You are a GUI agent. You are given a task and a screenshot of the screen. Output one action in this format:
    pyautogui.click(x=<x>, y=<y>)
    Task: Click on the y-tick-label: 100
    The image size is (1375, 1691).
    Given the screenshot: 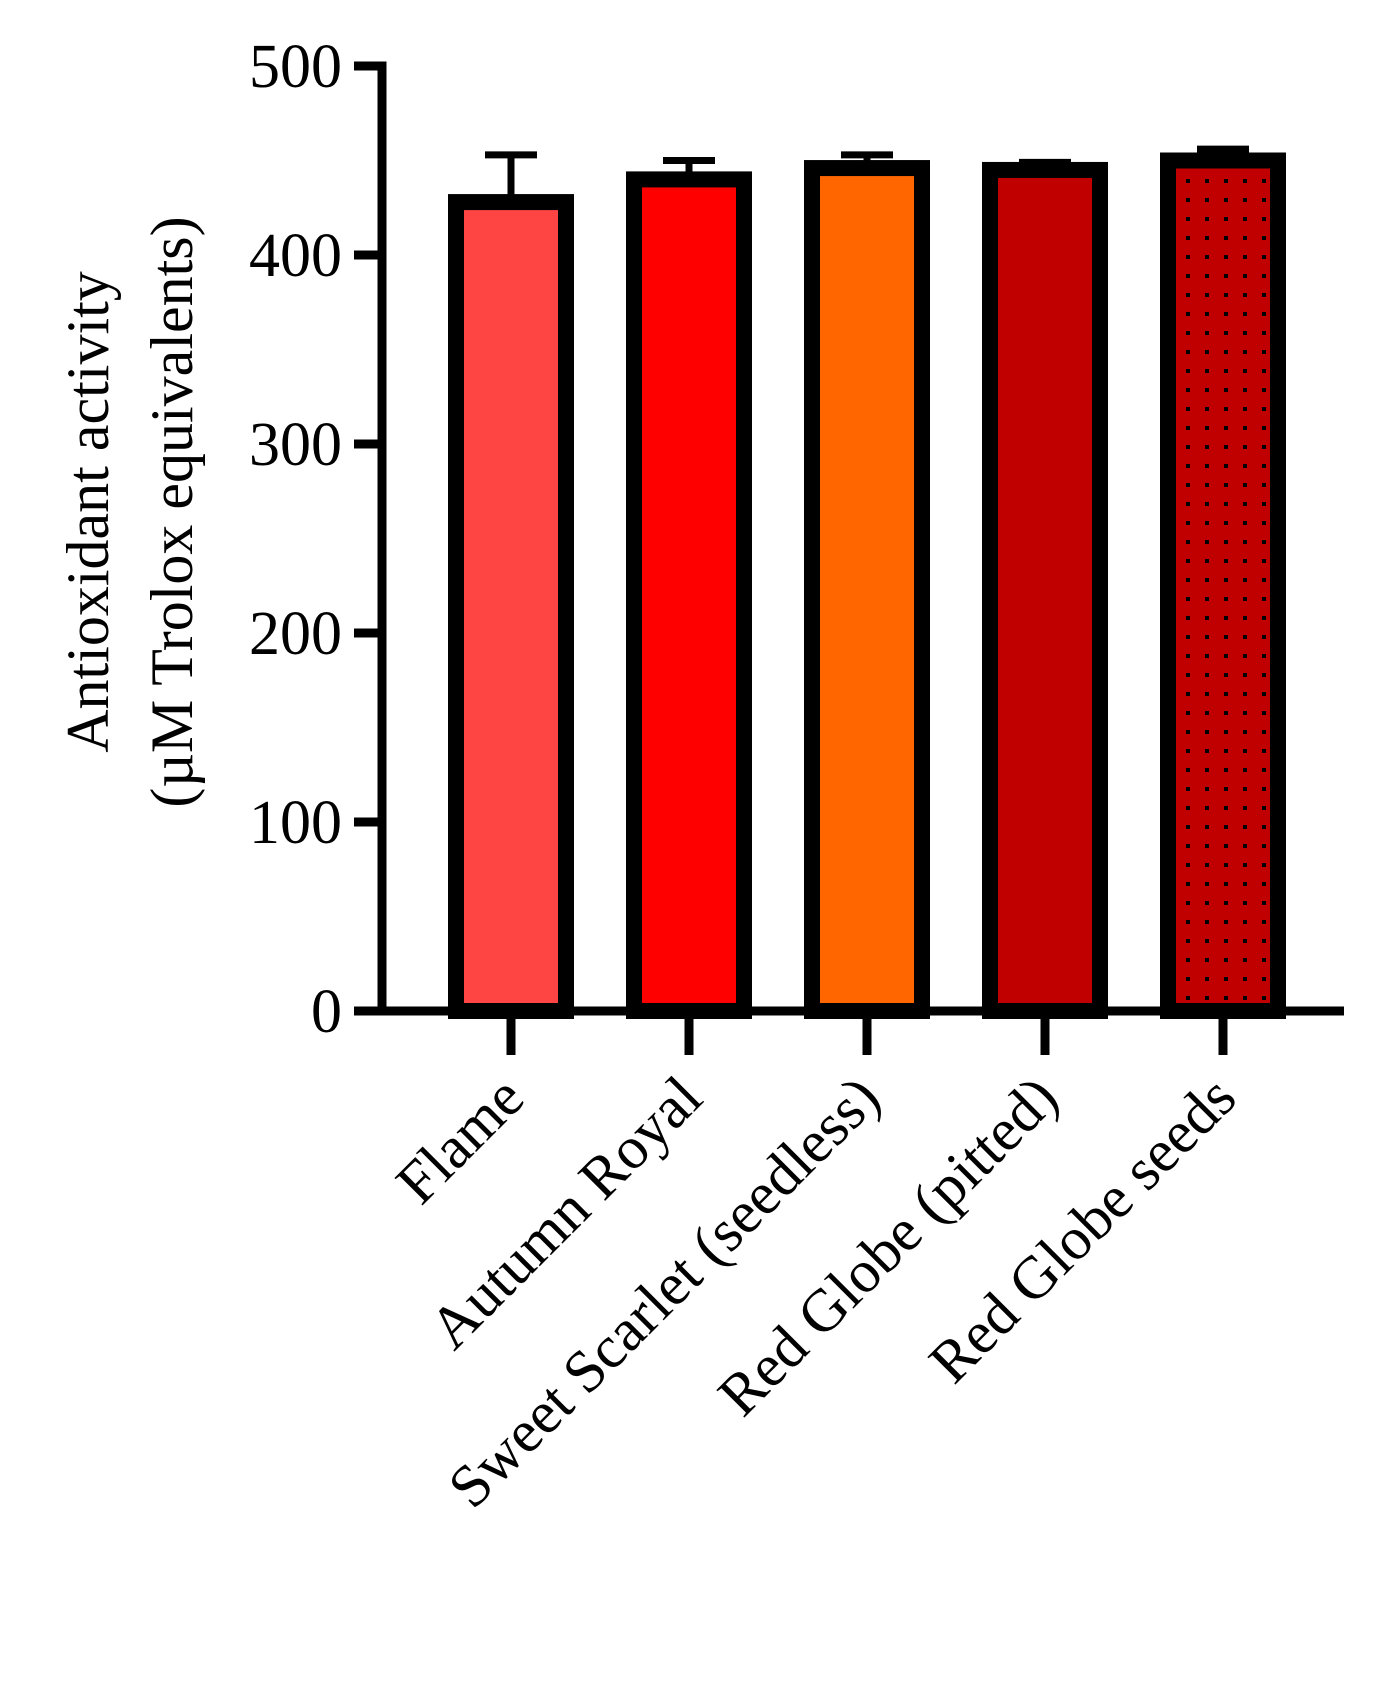 What is the action you would take?
    pyautogui.click(x=295, y=823)
    